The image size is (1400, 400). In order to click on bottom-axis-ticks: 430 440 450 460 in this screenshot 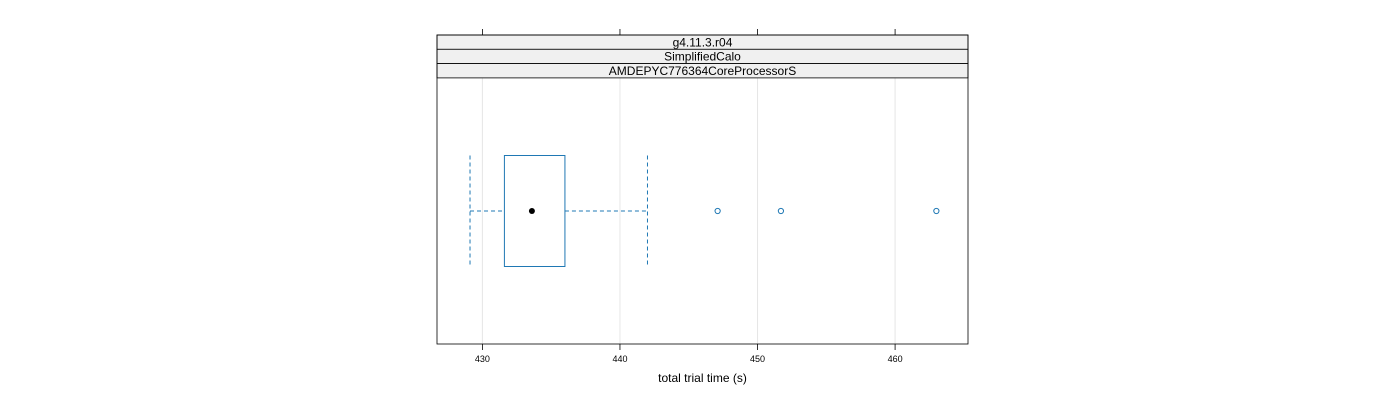, I will do `click(689, 354)`.